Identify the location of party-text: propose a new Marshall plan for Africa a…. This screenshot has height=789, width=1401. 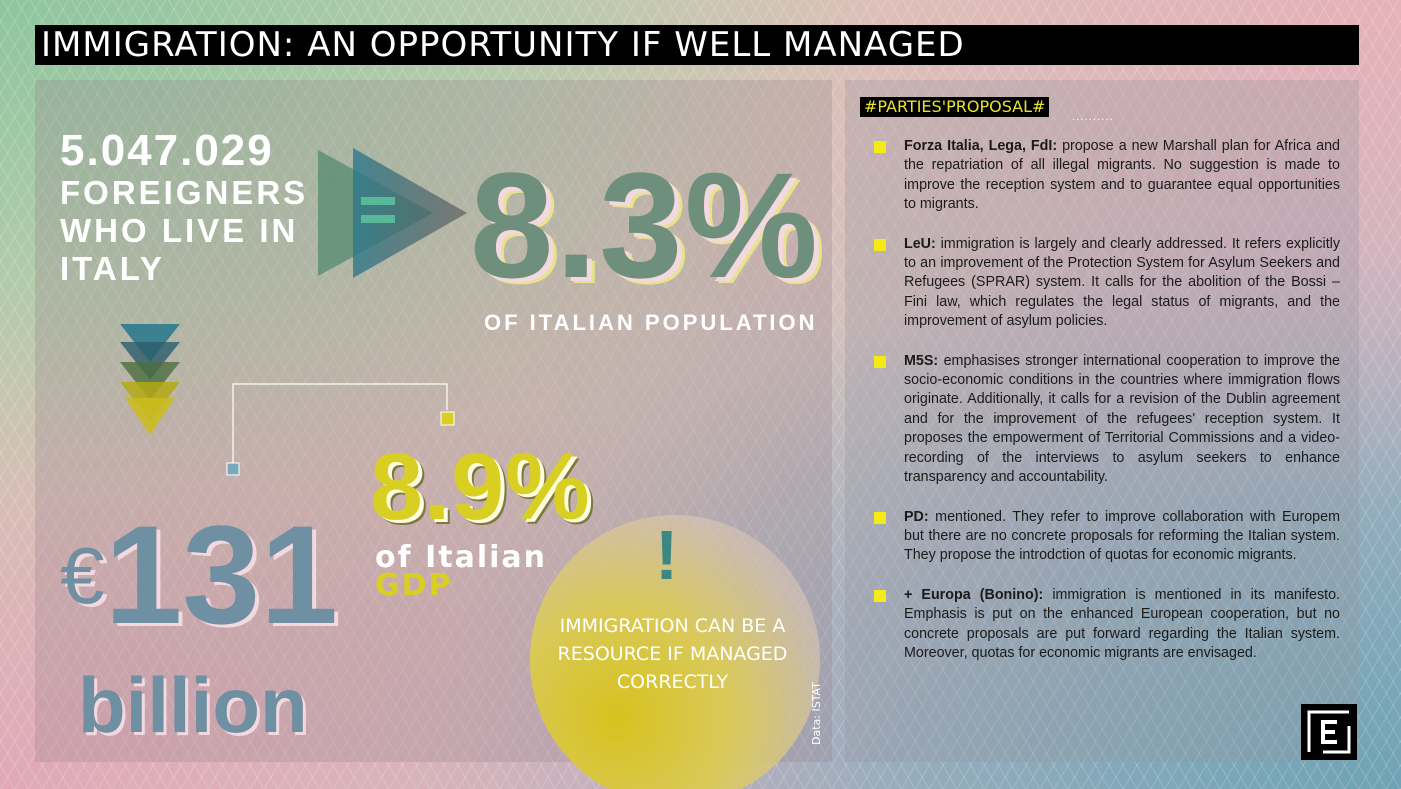
(1122, 175).